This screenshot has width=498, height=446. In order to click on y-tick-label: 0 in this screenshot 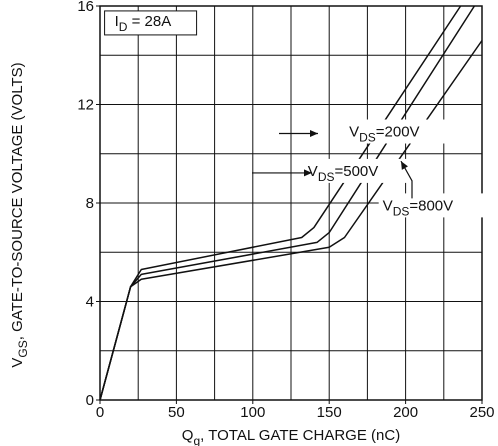, I will do `click(90, 400)`.